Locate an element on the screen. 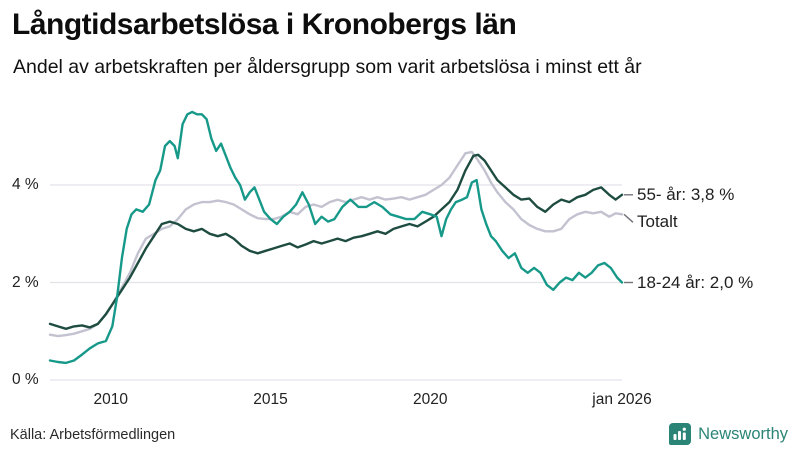 Image resolution: width=800 pixels, height=450 pixels. x-axis-tick-label: jan 2026 is located at coordinates (622, 399).